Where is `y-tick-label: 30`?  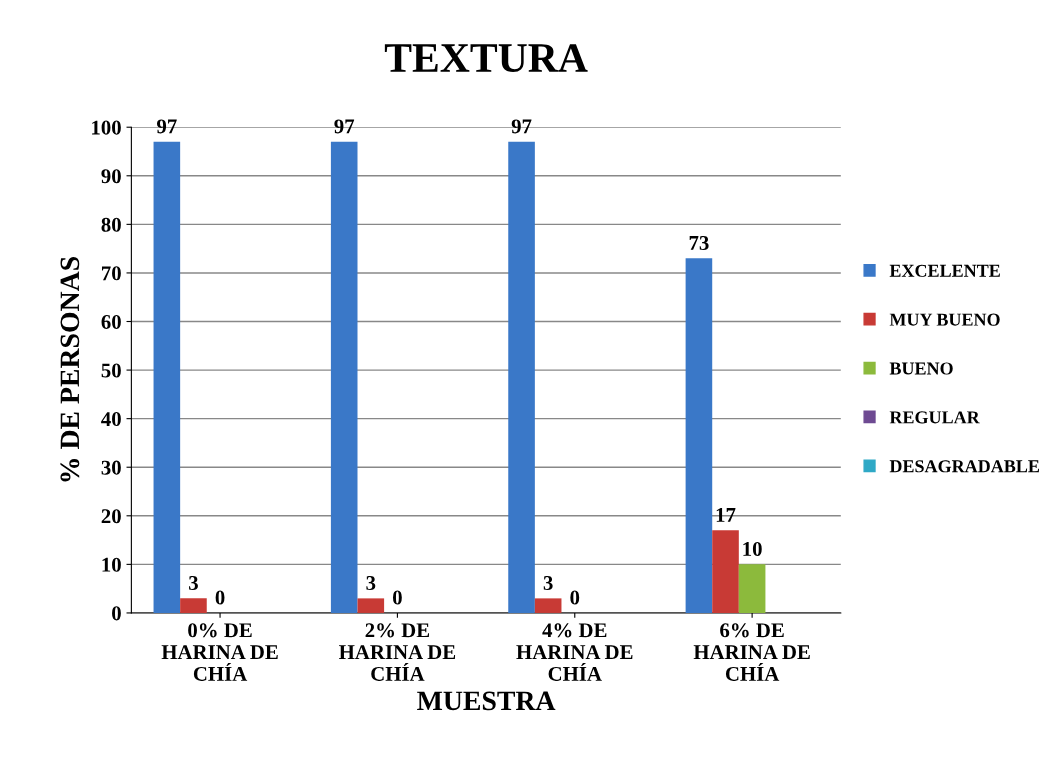
y-tick-label: 30 is located at coordinates (111, 467).